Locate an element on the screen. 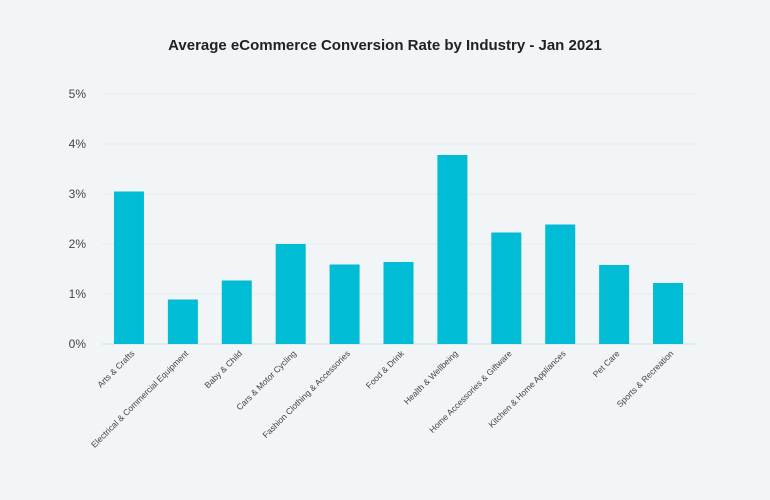 The width and height of the screenshot is (770, 500). y-tick-label: 5% is located at coordinates (78, 94).